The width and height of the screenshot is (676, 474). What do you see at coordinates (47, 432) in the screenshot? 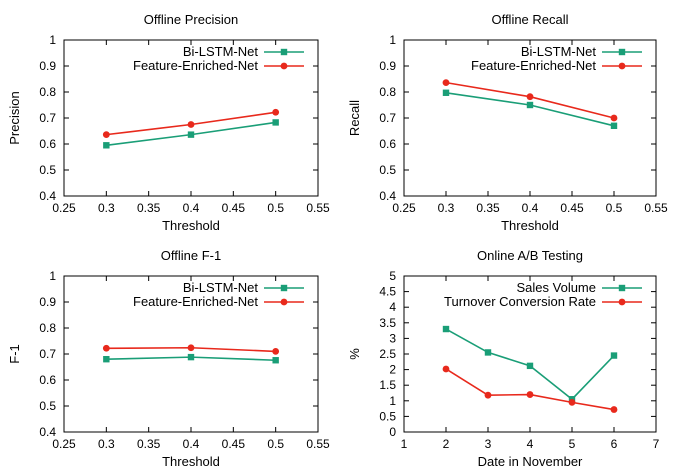
I see `chart-3-y-tick-label: 0.4` at bounding box center [47, 432].